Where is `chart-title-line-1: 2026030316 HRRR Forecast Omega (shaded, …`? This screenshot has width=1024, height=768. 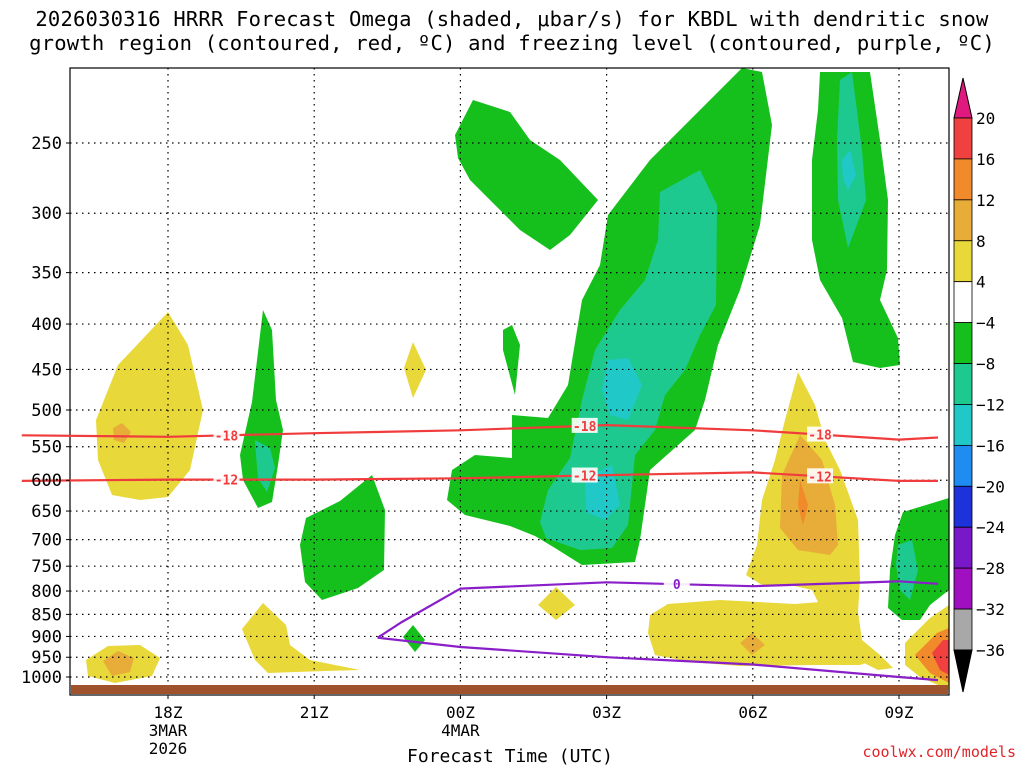 chart-title-line-1: 2026030316 HRRR Forecast Omega (shaded, … is located at coordinates (512, 19).